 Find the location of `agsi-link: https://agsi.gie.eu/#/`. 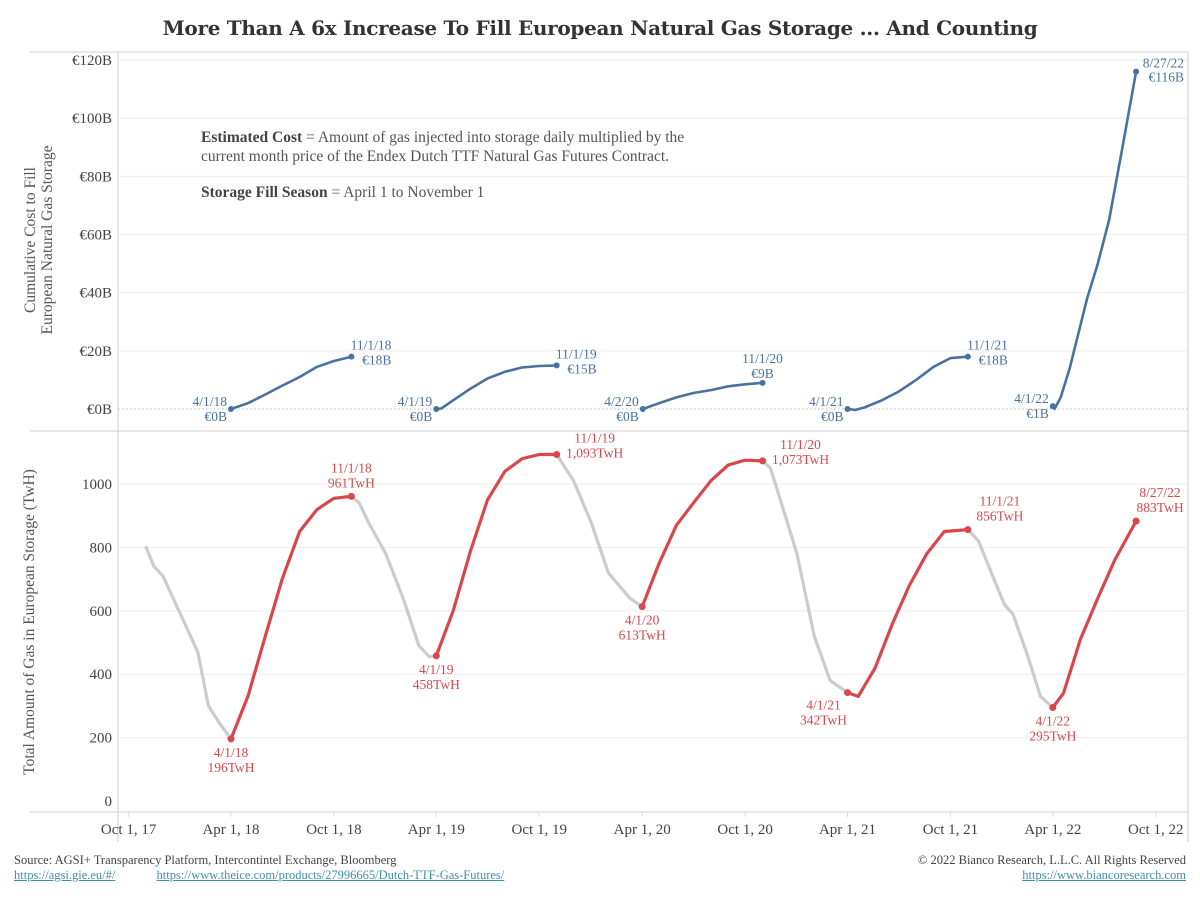

agsi-link: https://agsi.gie.eu/#/ is located at coordinates (65, 875).